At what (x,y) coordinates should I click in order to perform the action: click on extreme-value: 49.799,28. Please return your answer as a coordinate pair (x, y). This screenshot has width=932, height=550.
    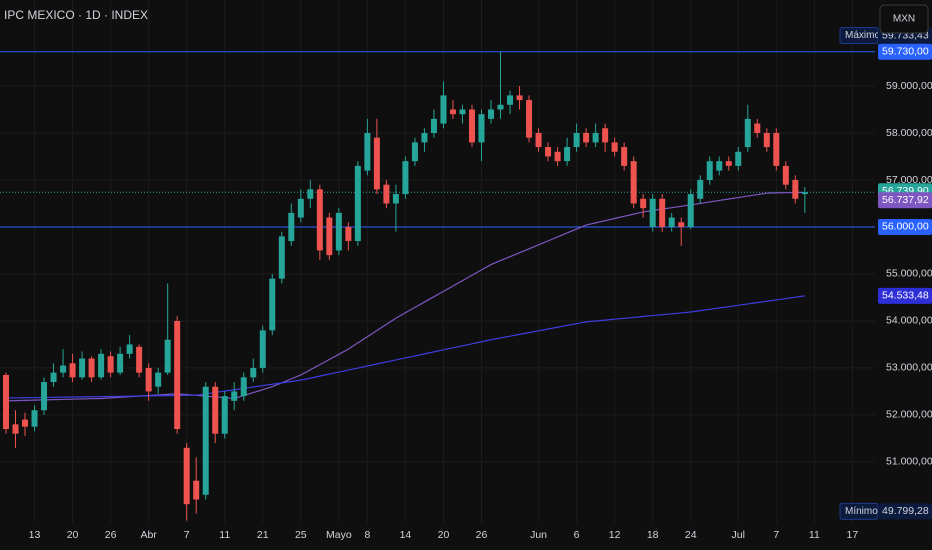
    Looking at the image, I should click on (905, 511).